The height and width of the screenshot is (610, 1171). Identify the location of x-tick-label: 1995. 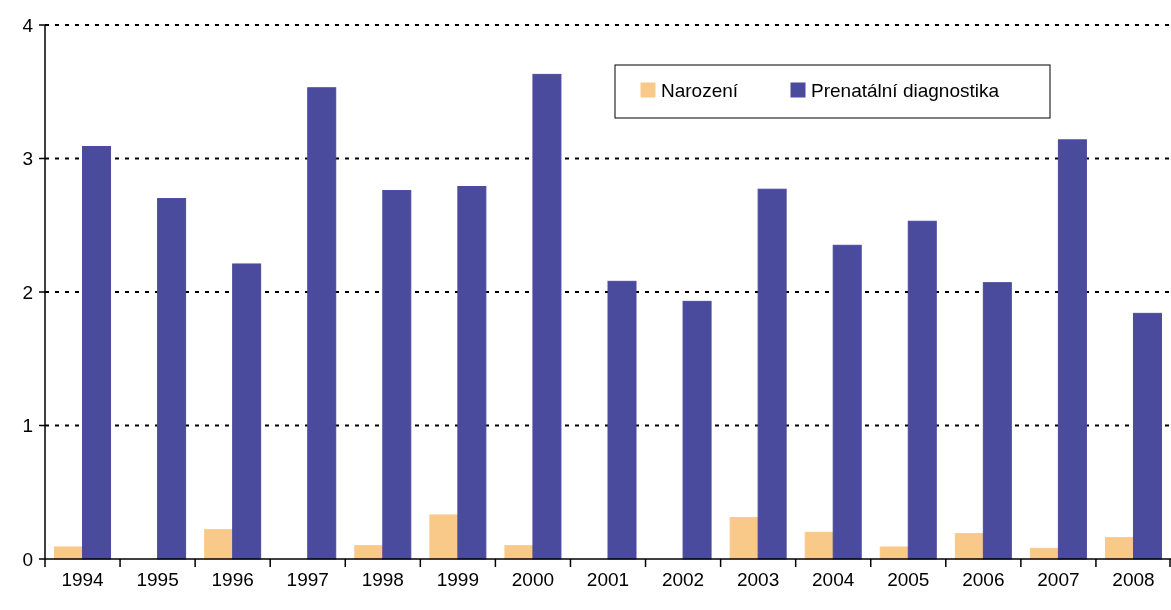
(157, 579).